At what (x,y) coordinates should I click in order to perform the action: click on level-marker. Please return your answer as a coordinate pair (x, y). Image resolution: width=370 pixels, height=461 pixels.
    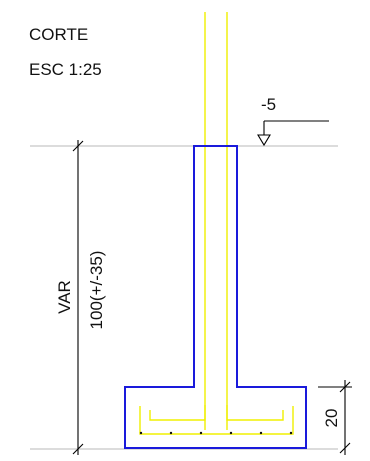
    Looking at the image, I should click on (293, 133).